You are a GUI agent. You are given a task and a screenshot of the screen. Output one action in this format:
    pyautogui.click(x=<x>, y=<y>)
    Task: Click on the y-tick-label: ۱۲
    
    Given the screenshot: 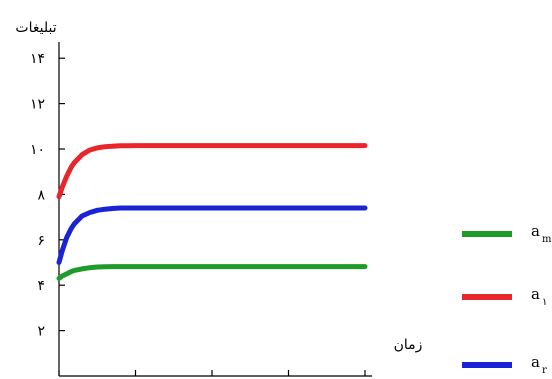 What is the action you would take?
    pyautogui.click(x=37, y=105)
    